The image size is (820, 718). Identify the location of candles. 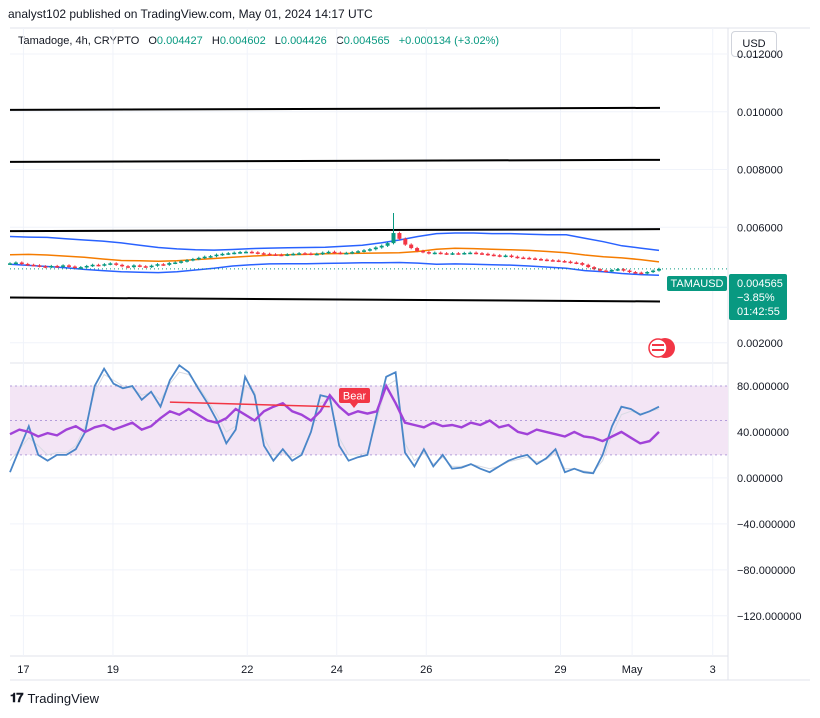
(368, 243).